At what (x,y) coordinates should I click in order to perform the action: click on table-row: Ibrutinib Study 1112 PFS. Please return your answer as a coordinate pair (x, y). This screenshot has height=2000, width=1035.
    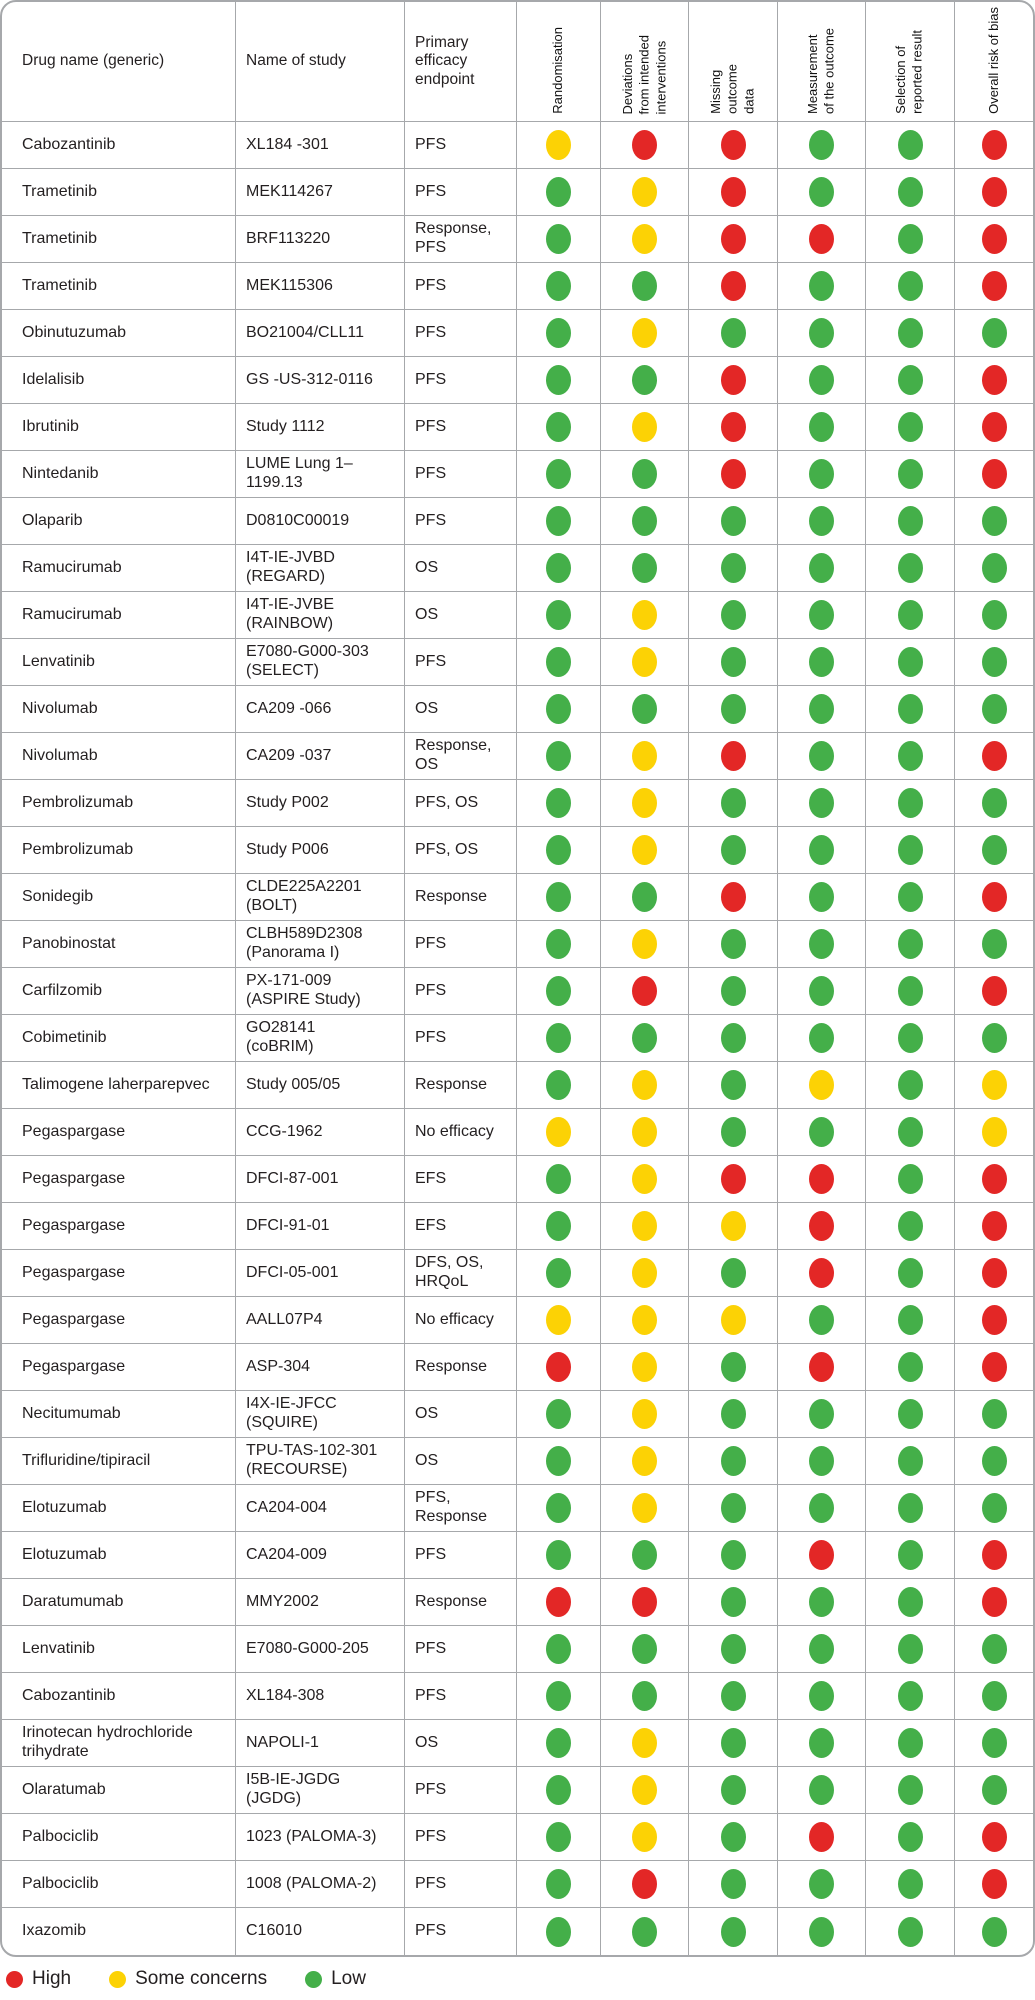
    Looking at the image, I should click on (517, 427).